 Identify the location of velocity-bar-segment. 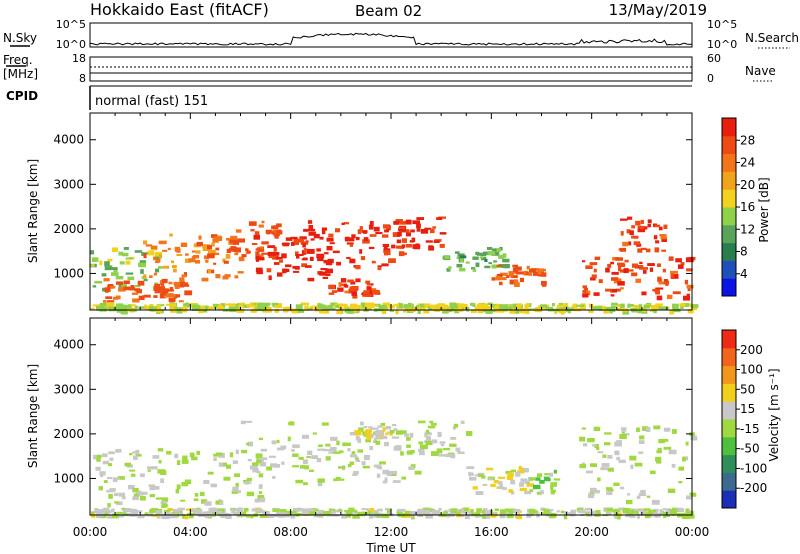
(729, 392).